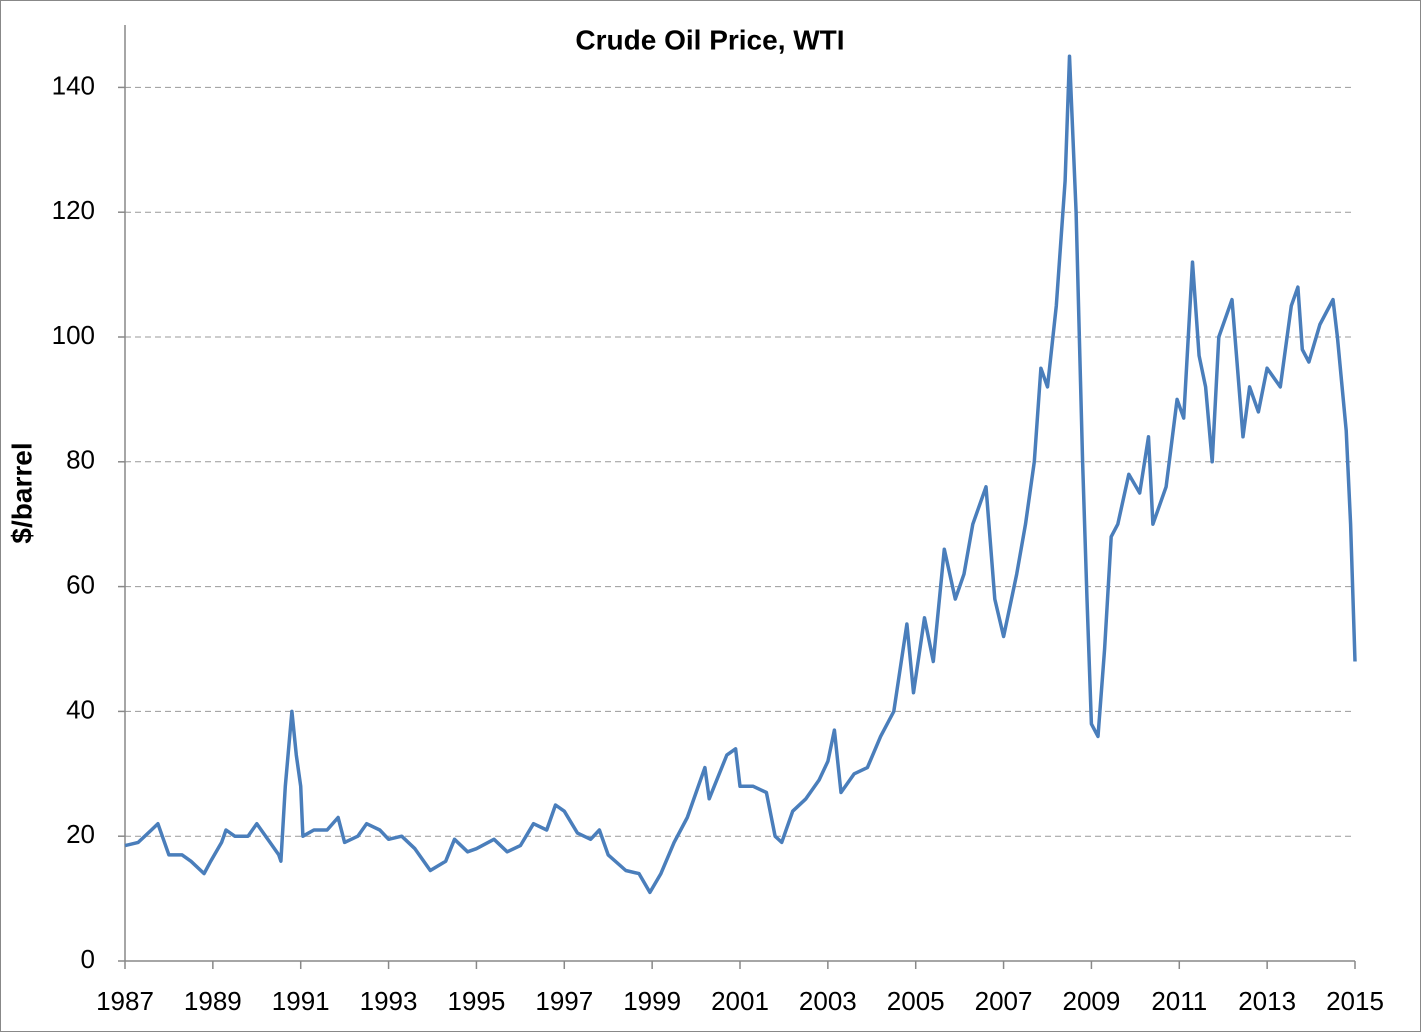  What do you see at coordinates (1267, 1001) in the screenshot?
I see `x-tick-label: 2013` at bounding box center [1267, 1001].